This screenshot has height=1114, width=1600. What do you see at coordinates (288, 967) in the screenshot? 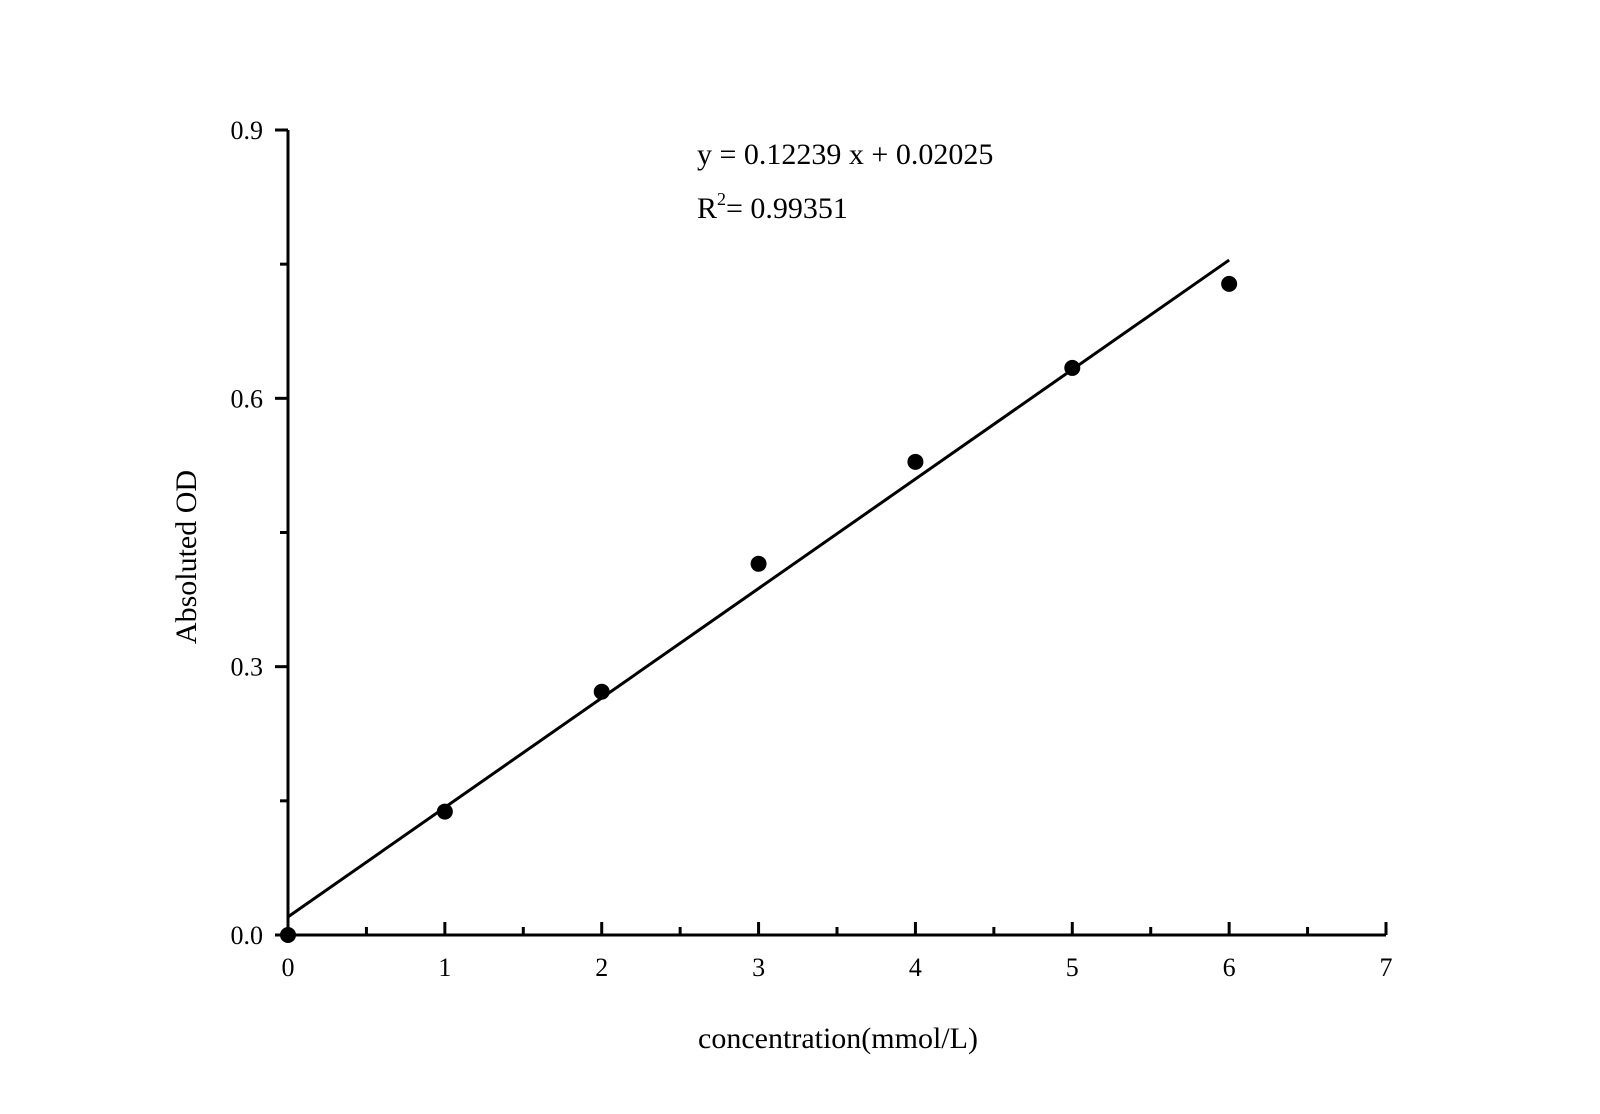
I see `x-tick-label: 0` at bounding box center [288, 967].